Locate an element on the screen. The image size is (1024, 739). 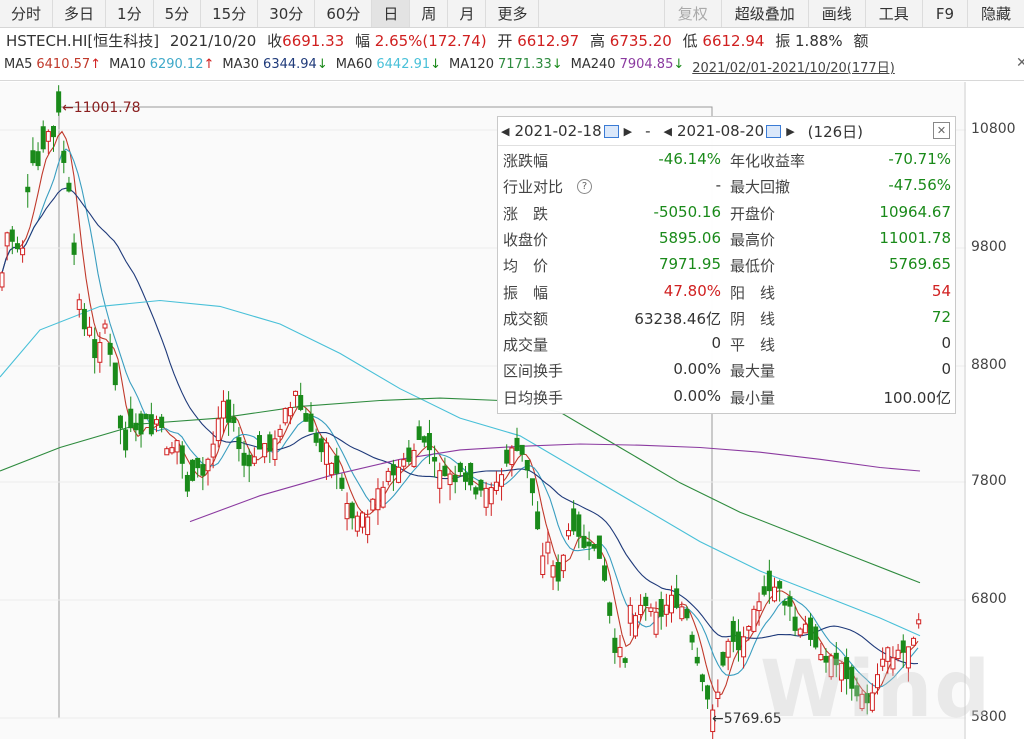
end-date: 2021-08-20 is located at coordinates (721, 131).